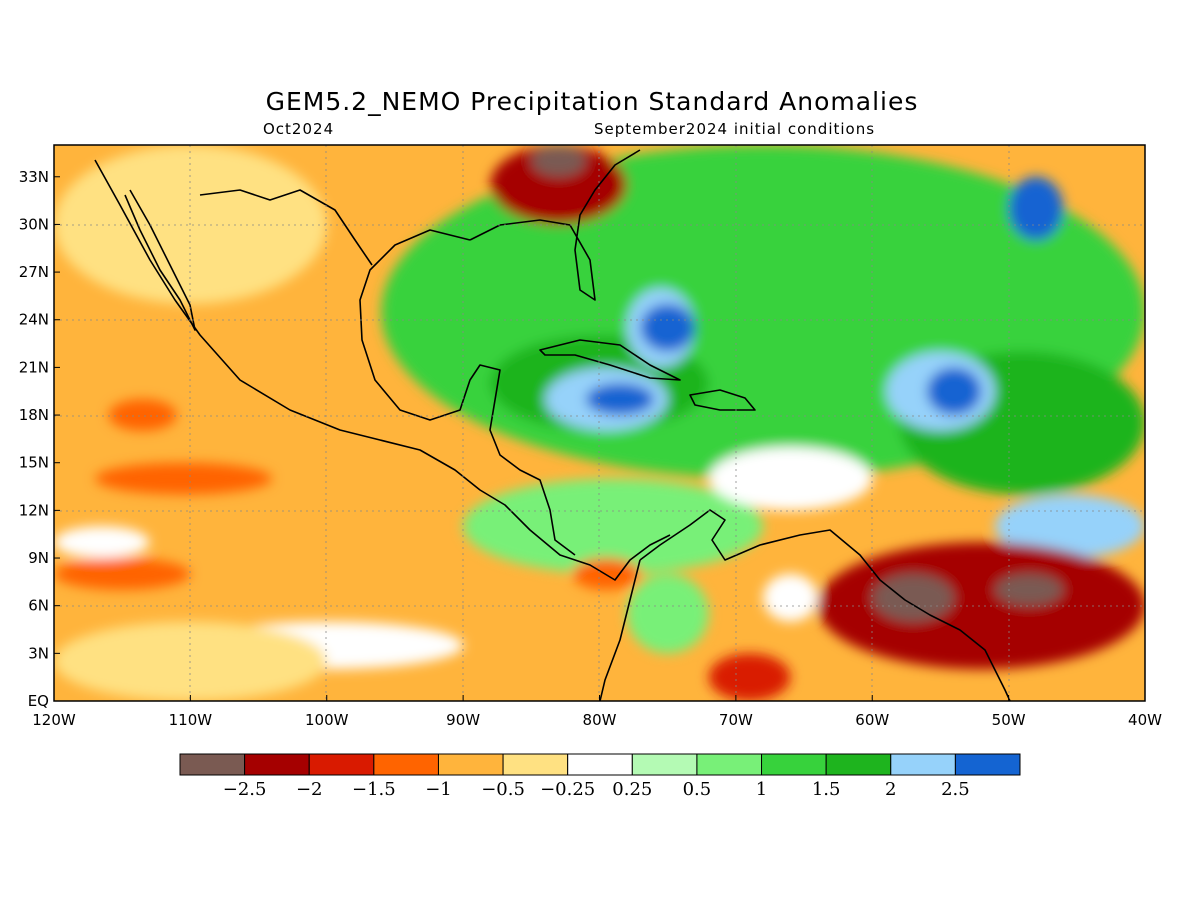  What do you see at coordinates (1009, 720) in the screenshot?
I see `lon-tick-label: 50W` at bounding box center [1009, 720].